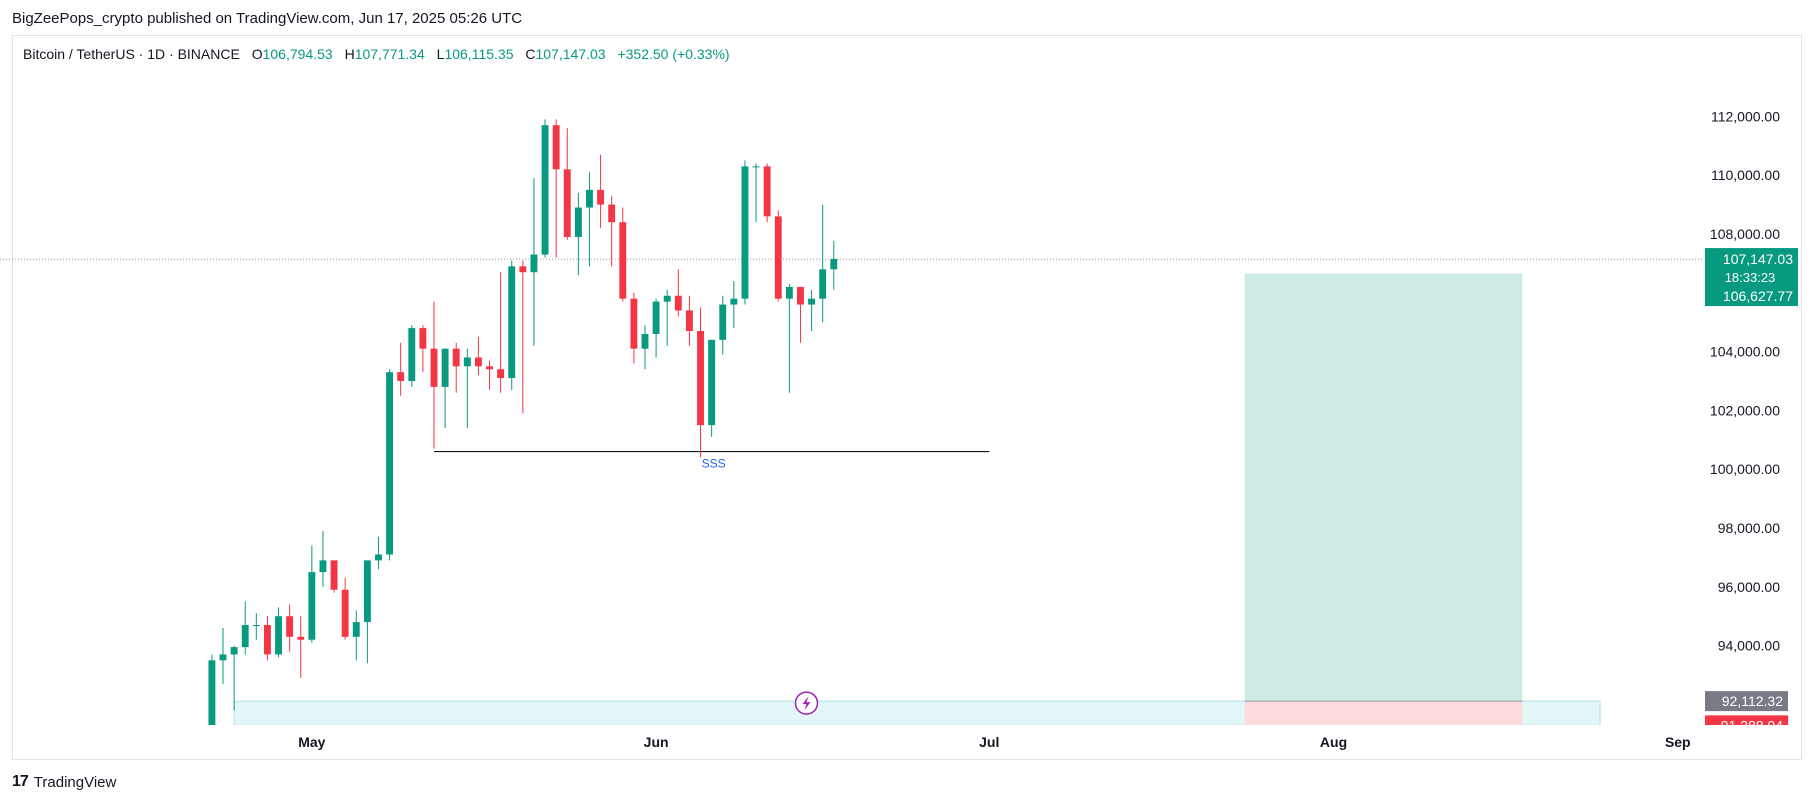 The width and height of the screenshot is (1814, 803). Describe the element at coordinates (440, 54) in the screenshot. I see `legend-low-label: L` at that location.